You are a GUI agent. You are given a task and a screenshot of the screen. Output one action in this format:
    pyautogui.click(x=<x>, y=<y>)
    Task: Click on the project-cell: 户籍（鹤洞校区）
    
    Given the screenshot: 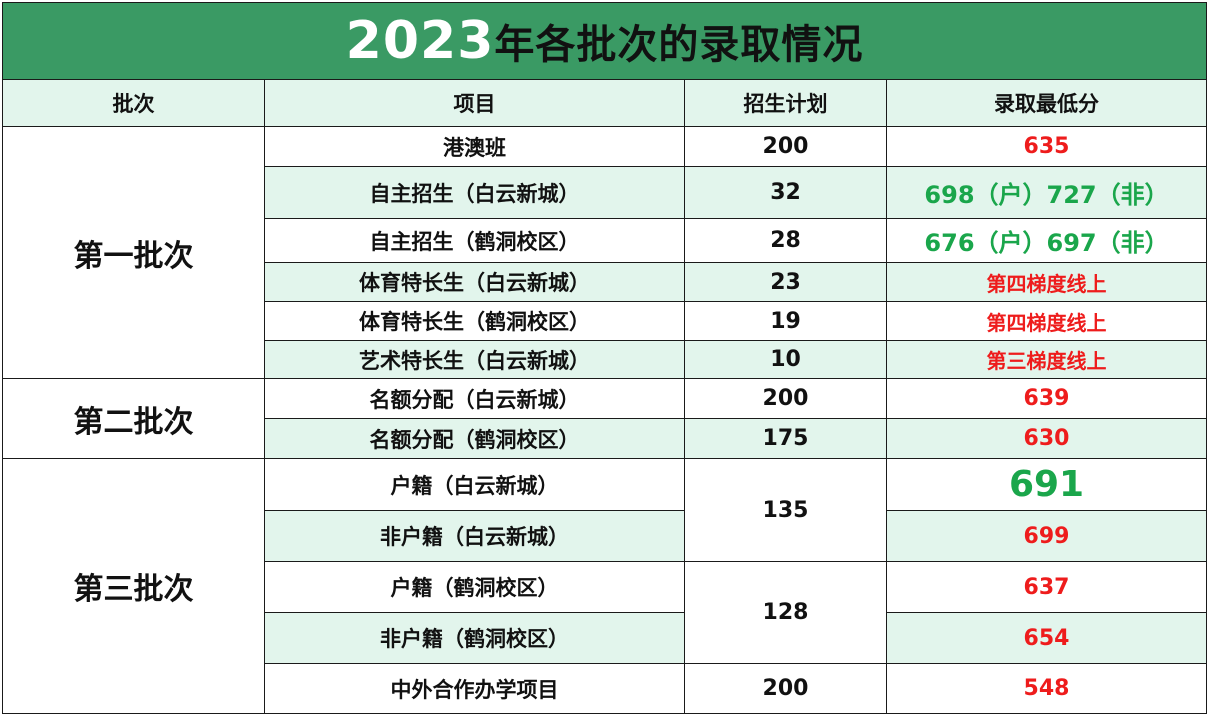 What is the action you would take?
    pyautogui.click(x=474, y=587)
    